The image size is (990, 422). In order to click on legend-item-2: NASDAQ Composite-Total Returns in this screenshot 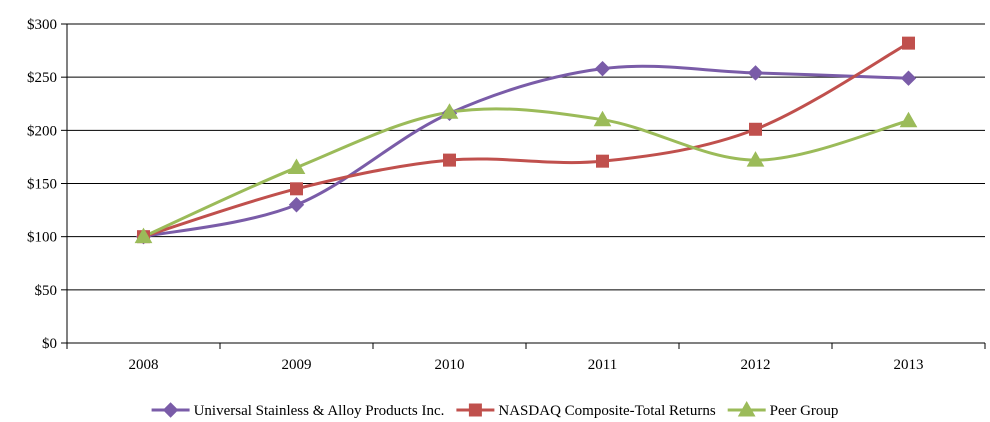, I will do `click(586, 411)`.